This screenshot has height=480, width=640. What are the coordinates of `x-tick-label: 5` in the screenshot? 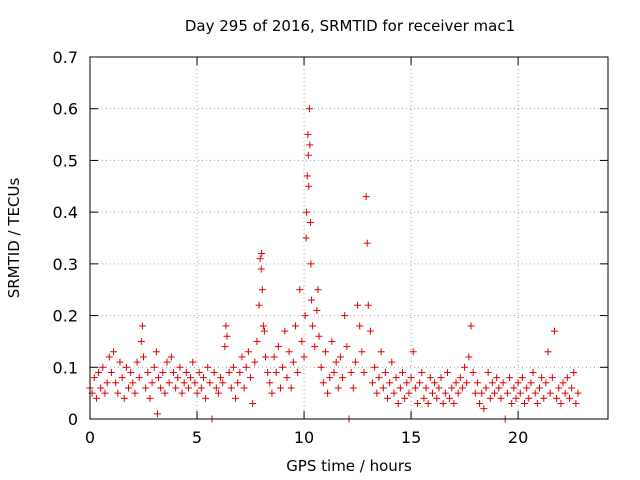 It's located at (197, 437).